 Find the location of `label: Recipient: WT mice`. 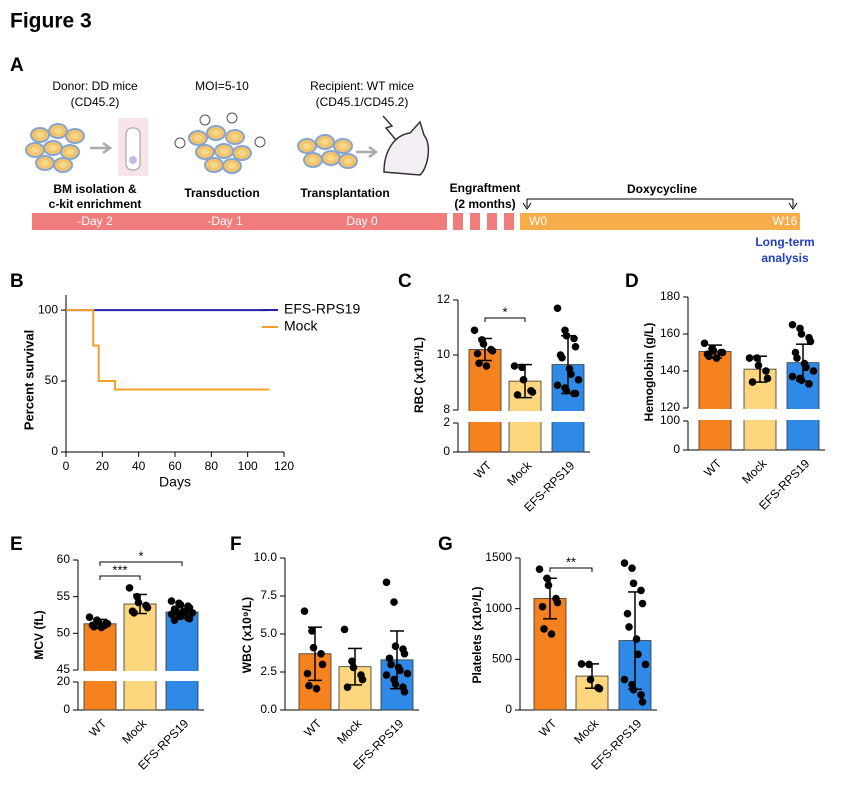

label: Recipient: WT mice is located at coordinates (362, 86).